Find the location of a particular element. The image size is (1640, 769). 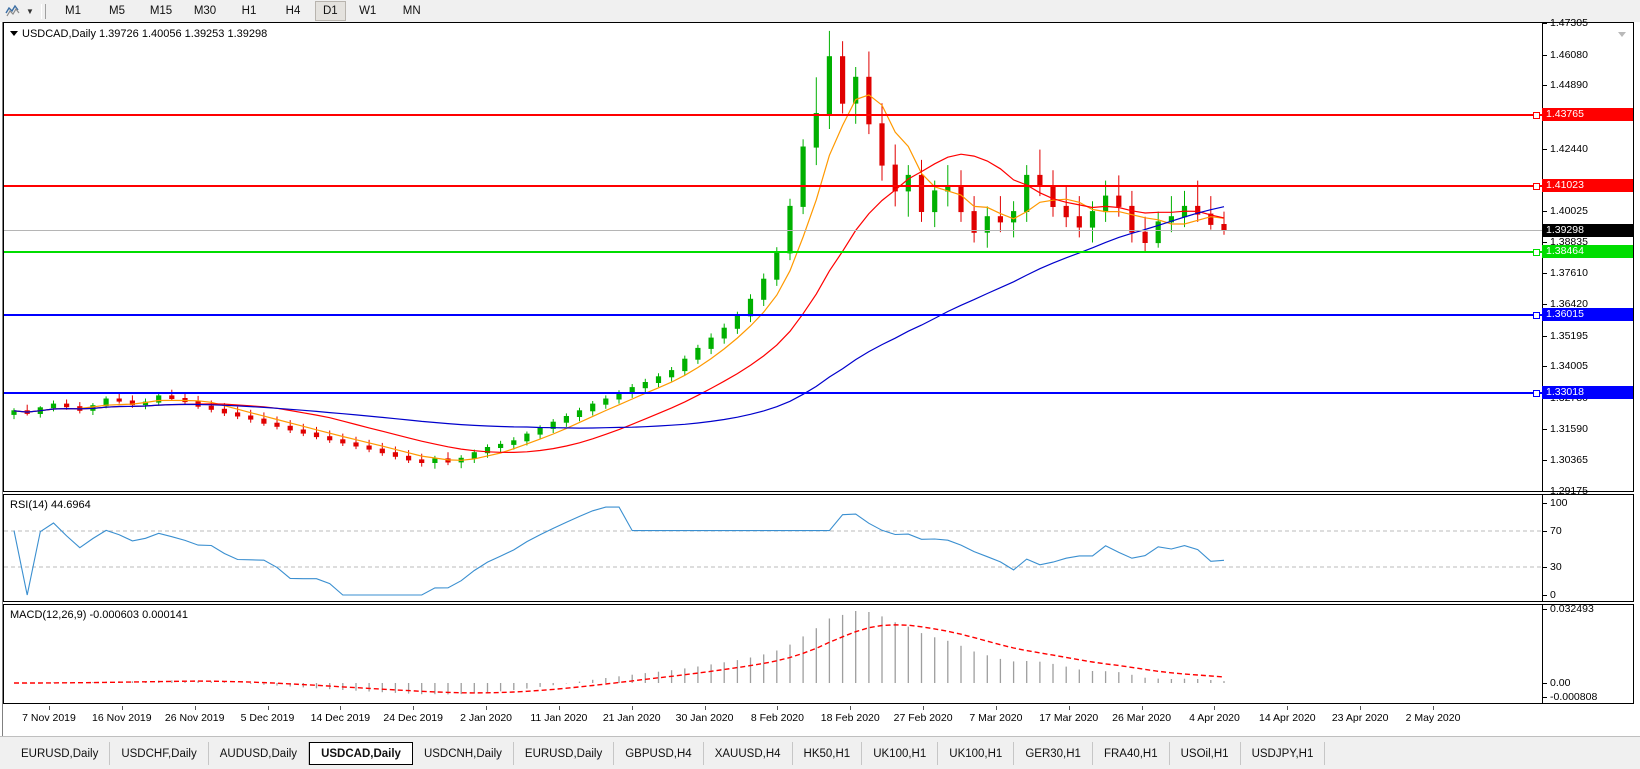

chart-tab-xauusd-h4: XAUUSD,H4 is located at coordinates (748, 753).